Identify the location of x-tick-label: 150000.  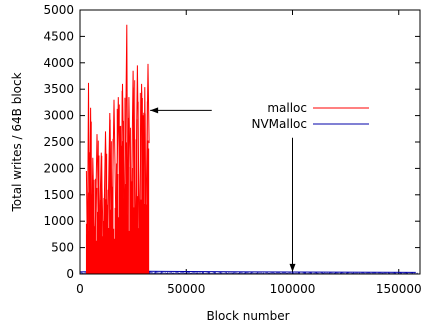
(399, 289).